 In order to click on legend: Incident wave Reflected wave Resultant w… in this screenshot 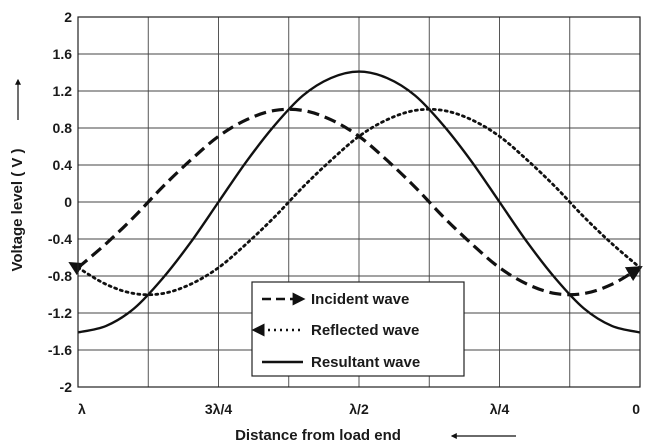, I will do `click(358, 329)`.